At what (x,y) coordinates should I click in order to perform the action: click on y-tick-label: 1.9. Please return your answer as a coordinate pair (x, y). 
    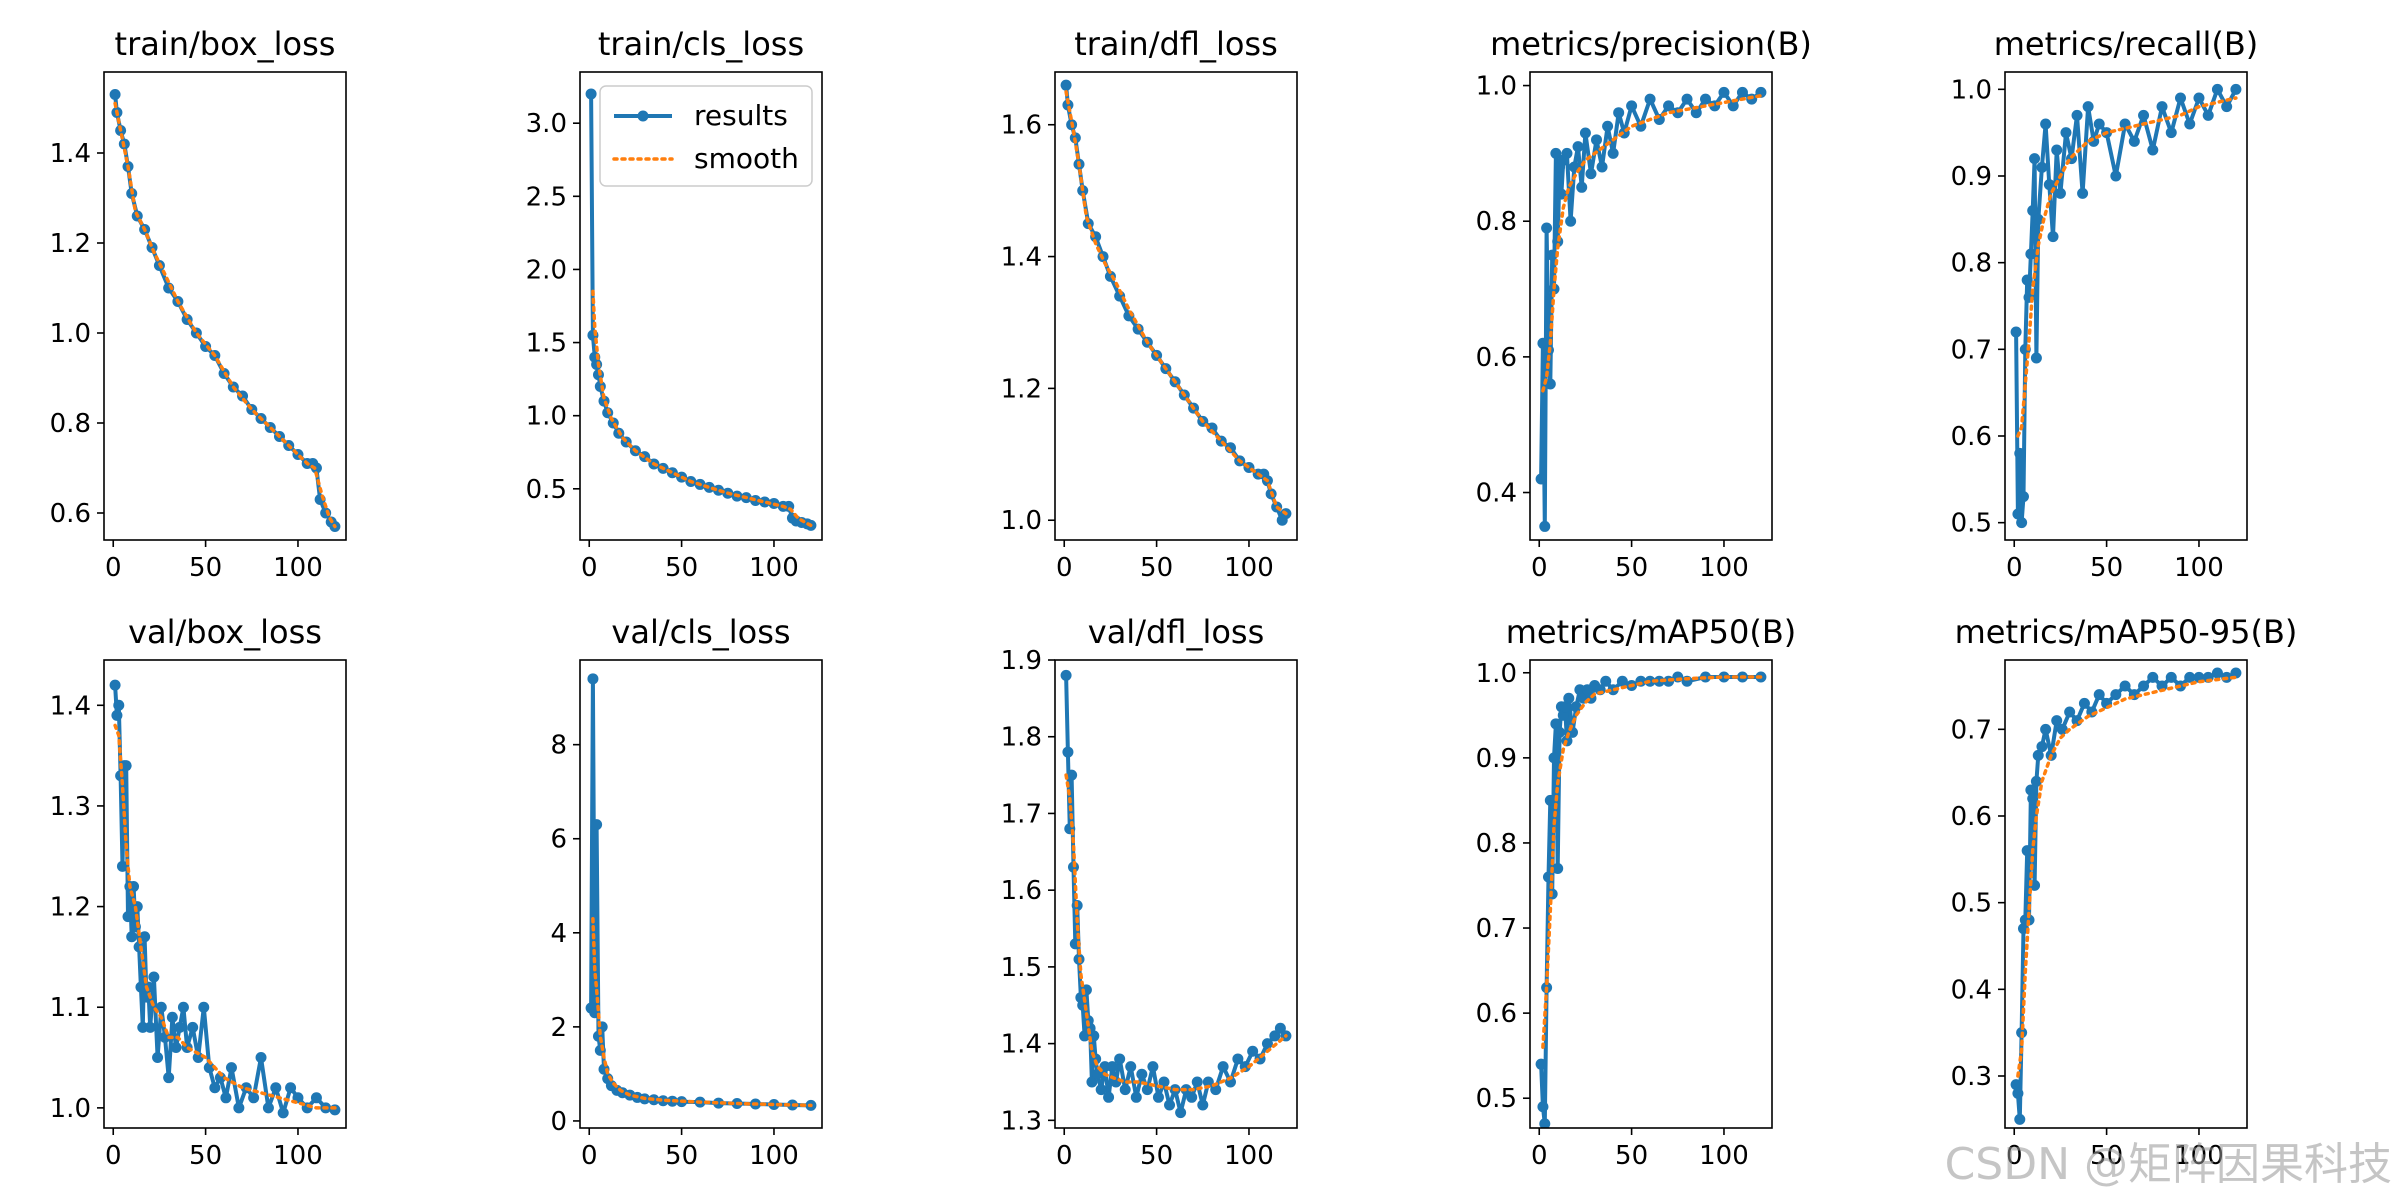
    Looking at the image, I should click on (1021, 661).